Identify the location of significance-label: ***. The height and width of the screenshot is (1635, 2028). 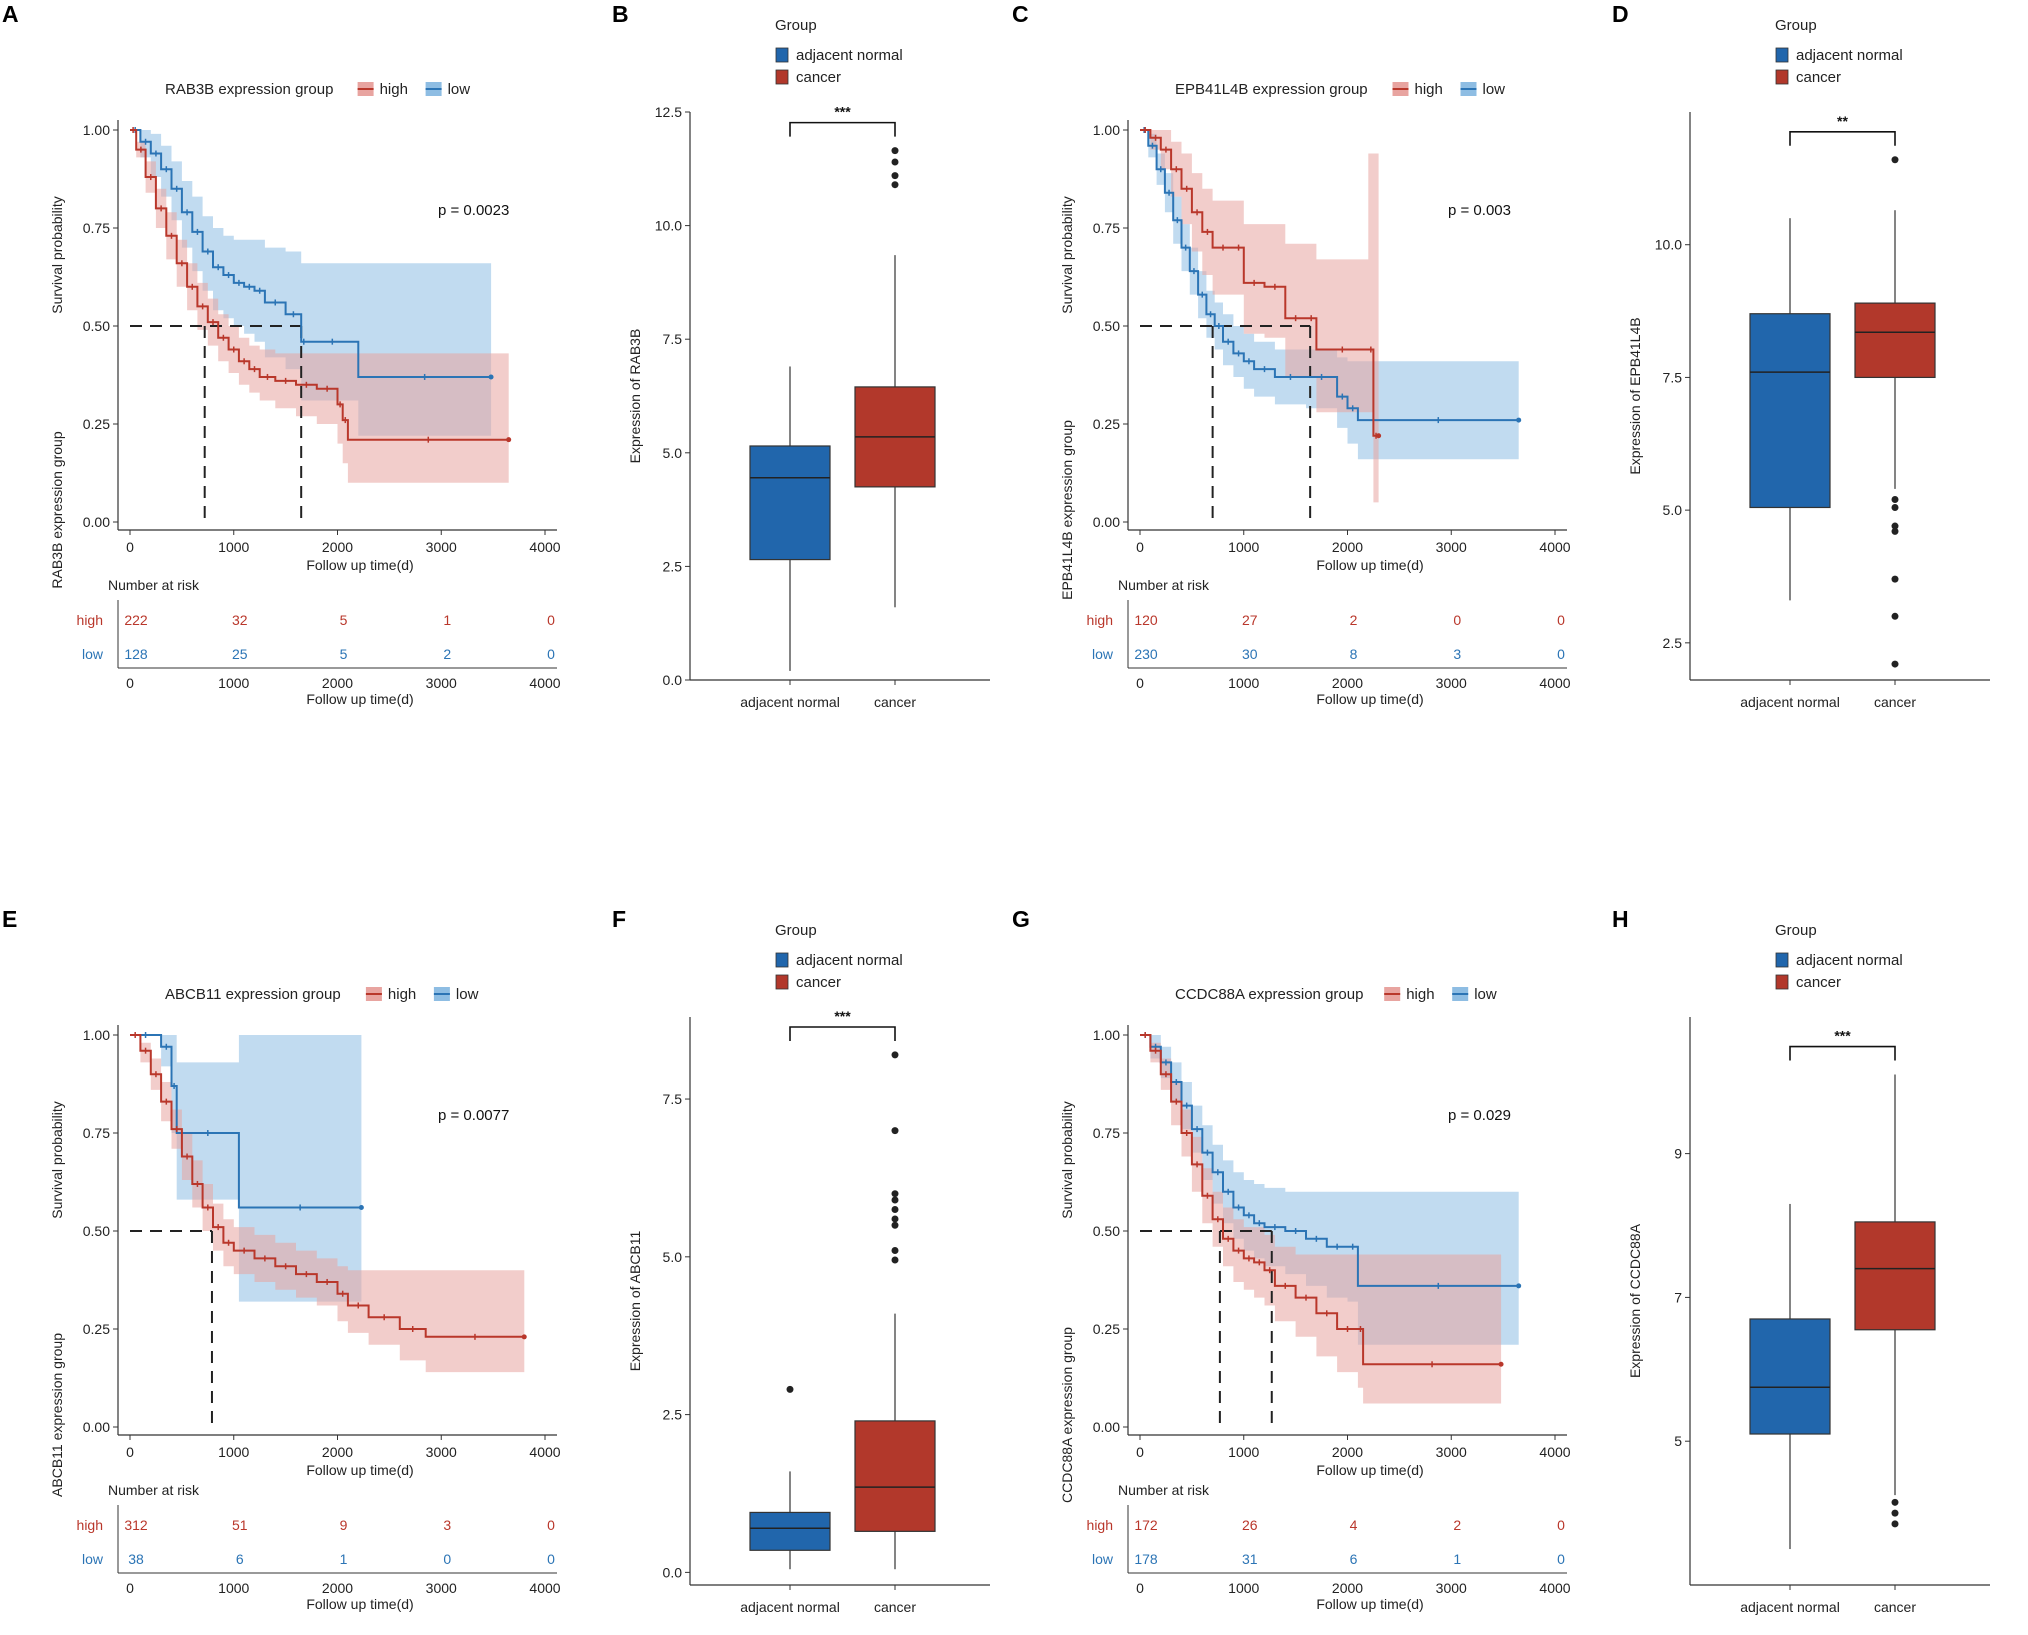
(842, 112).